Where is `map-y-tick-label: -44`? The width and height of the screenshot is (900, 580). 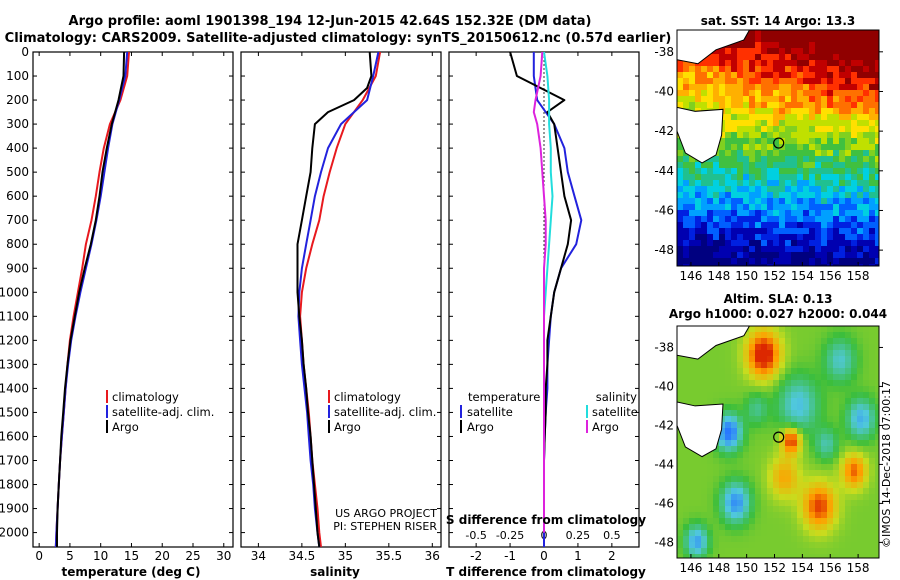 map-y-tick-label: -44 is located at coordinates (664, 464).